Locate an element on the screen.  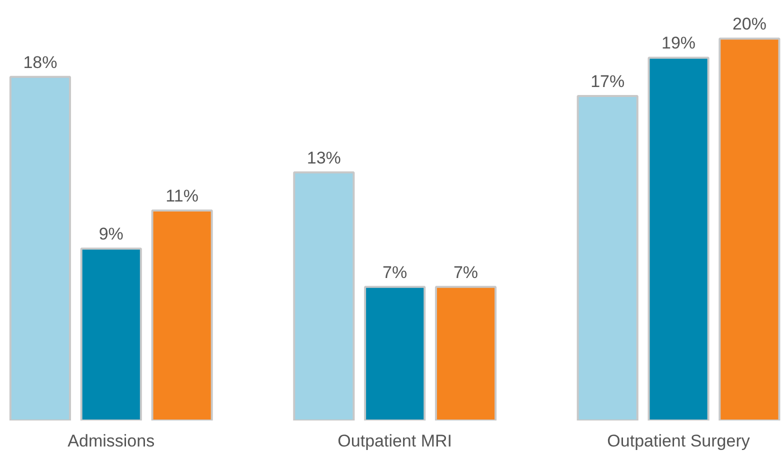
data-label: 18% is located at coordinates (40, 62).